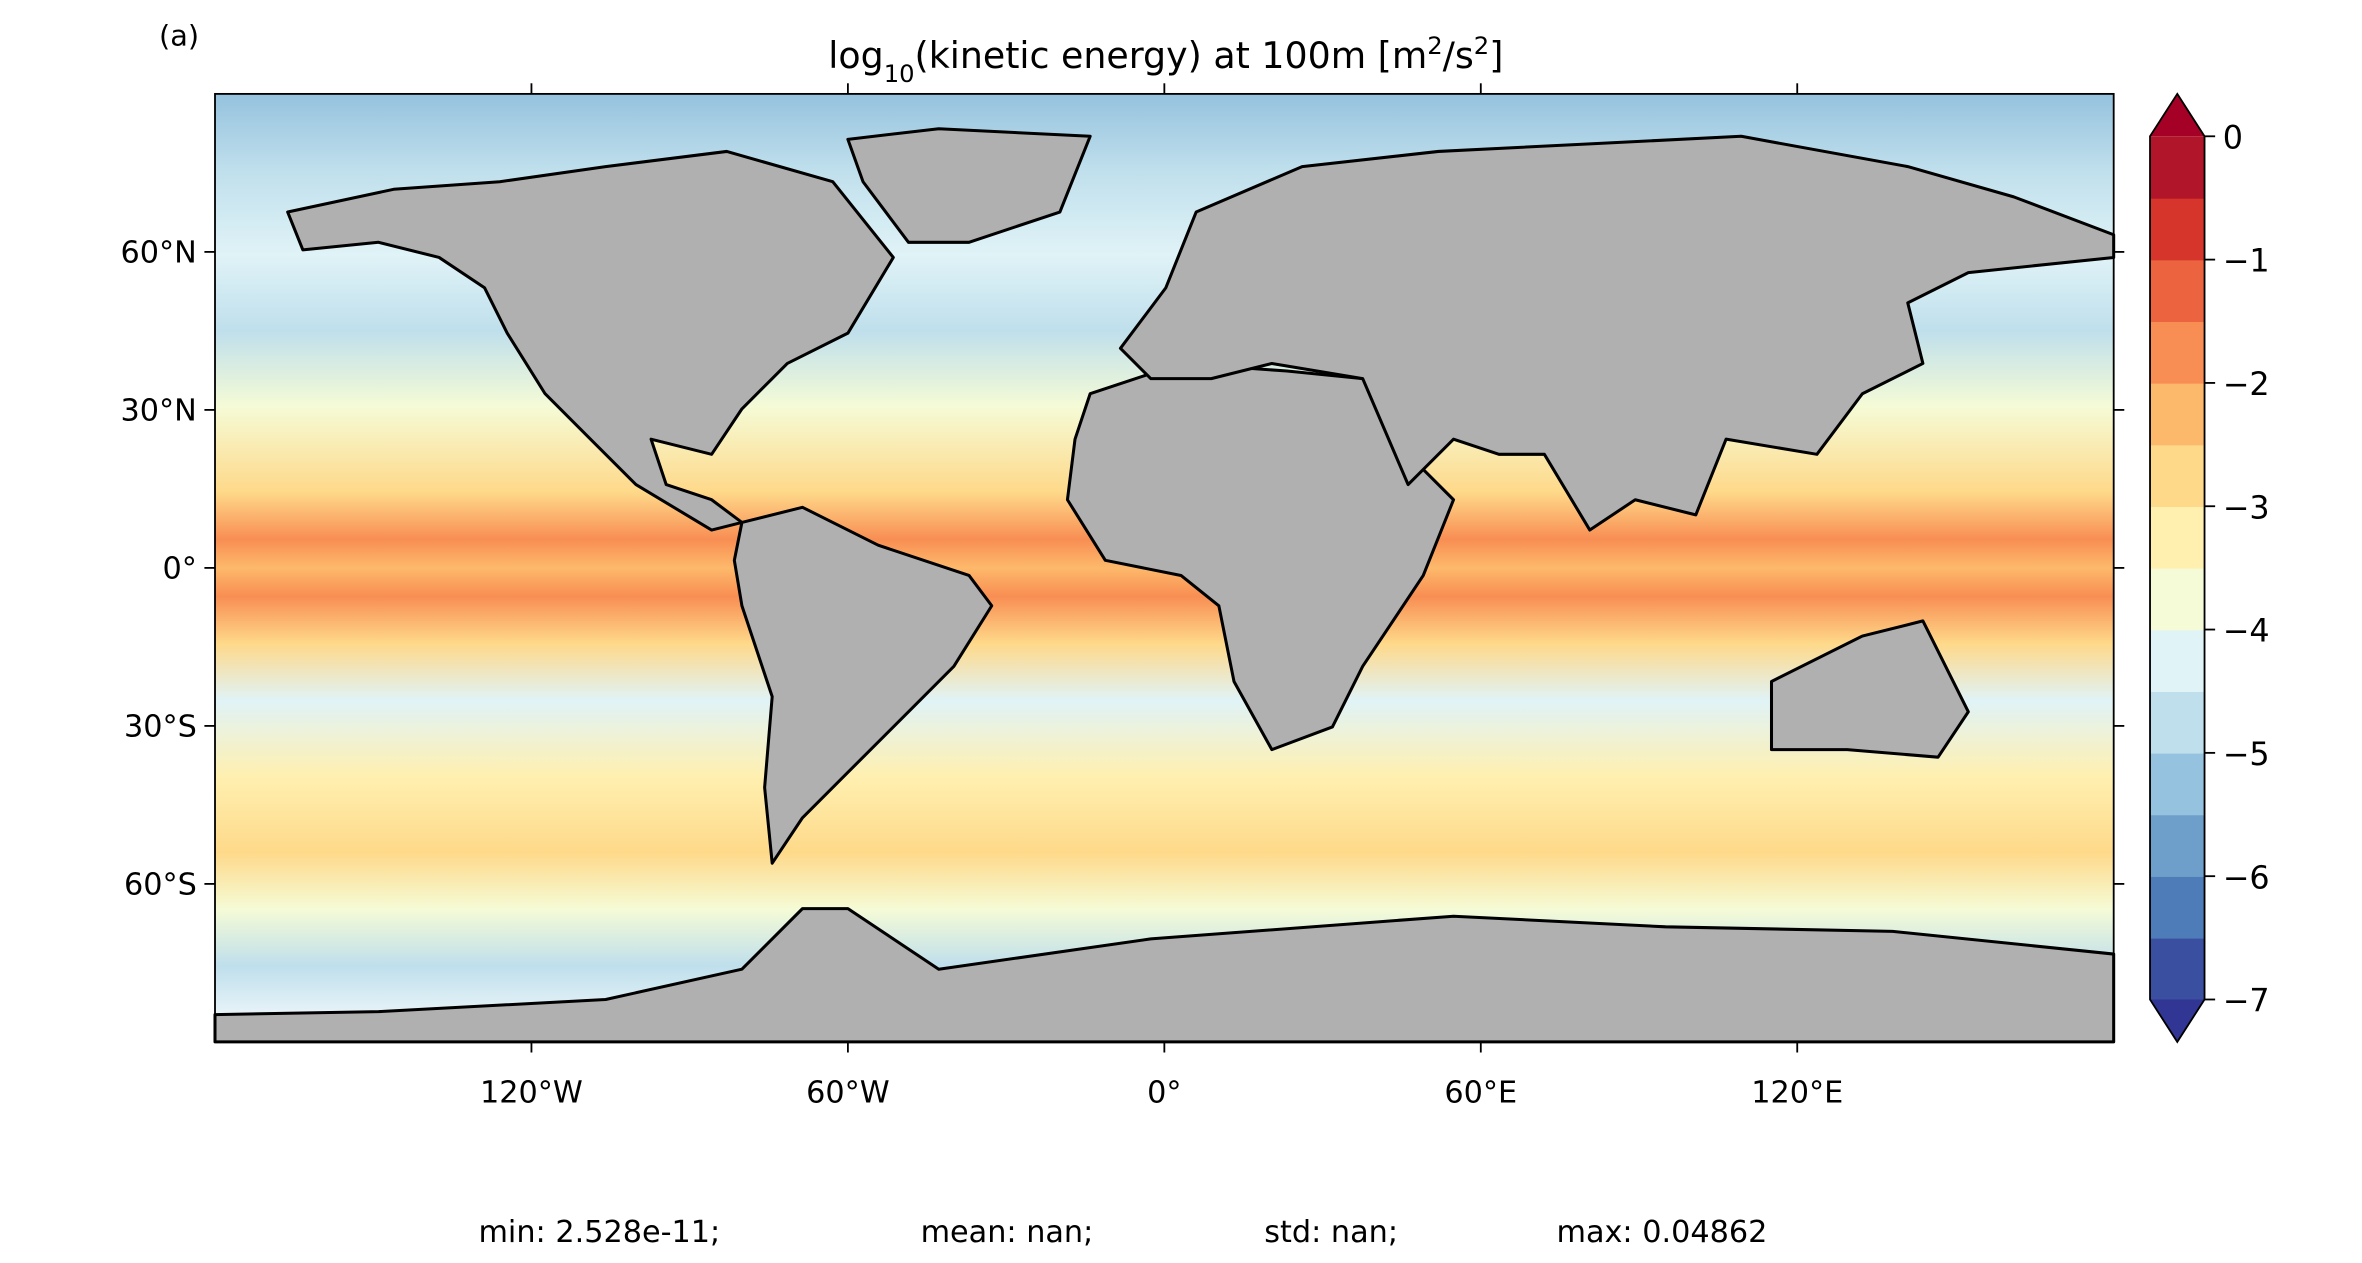 The width and height of the screenshot is (2362, 1263). I want to click on colorbar-tick-label: −6, so click(2246, 877).